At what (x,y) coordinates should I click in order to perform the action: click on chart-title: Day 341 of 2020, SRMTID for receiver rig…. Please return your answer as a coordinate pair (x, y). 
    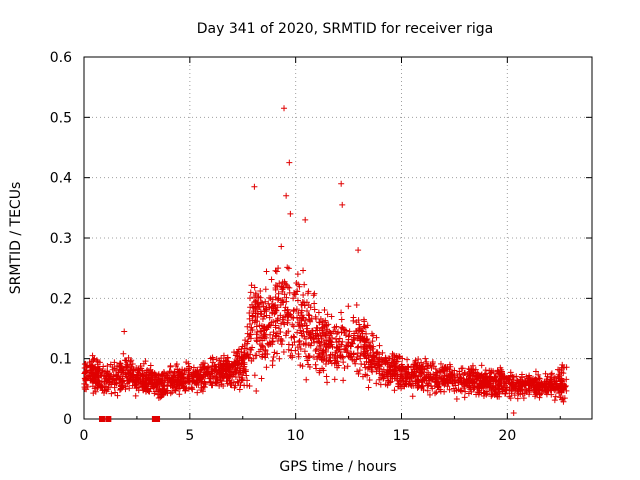
    Looking at the image, I should click on (345, 29).